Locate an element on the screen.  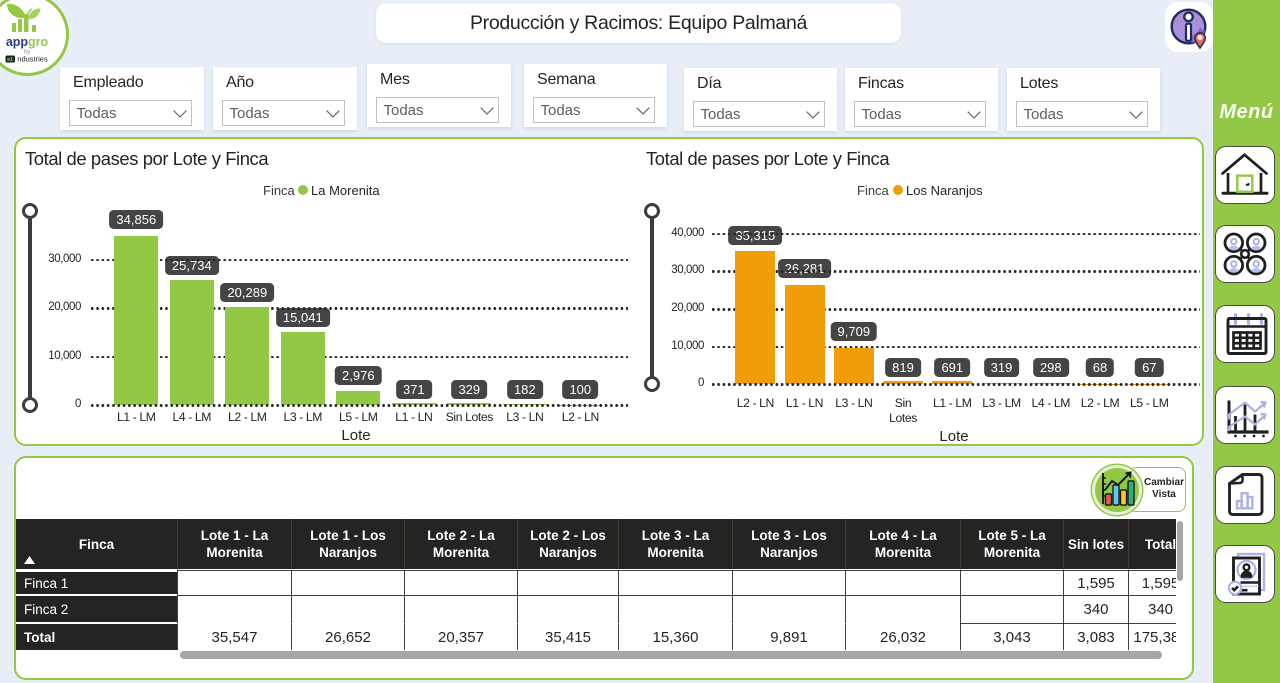
svg-text: ndustries is located at coordinates (32, 59).